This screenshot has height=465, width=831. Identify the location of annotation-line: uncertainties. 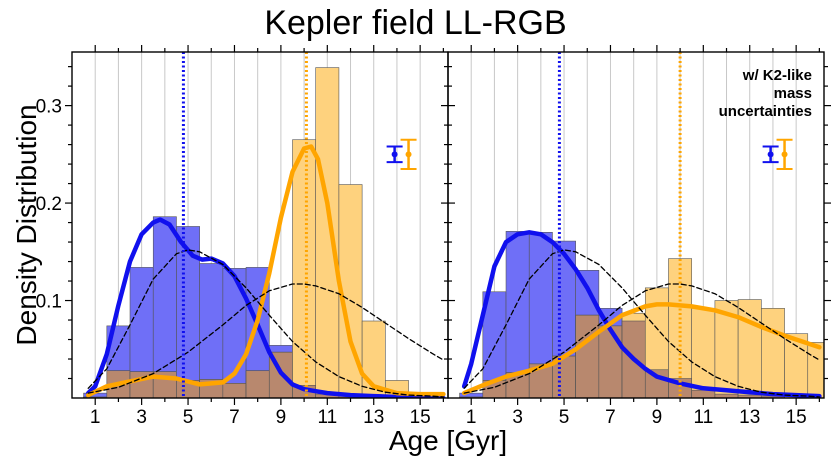
(765, 111).